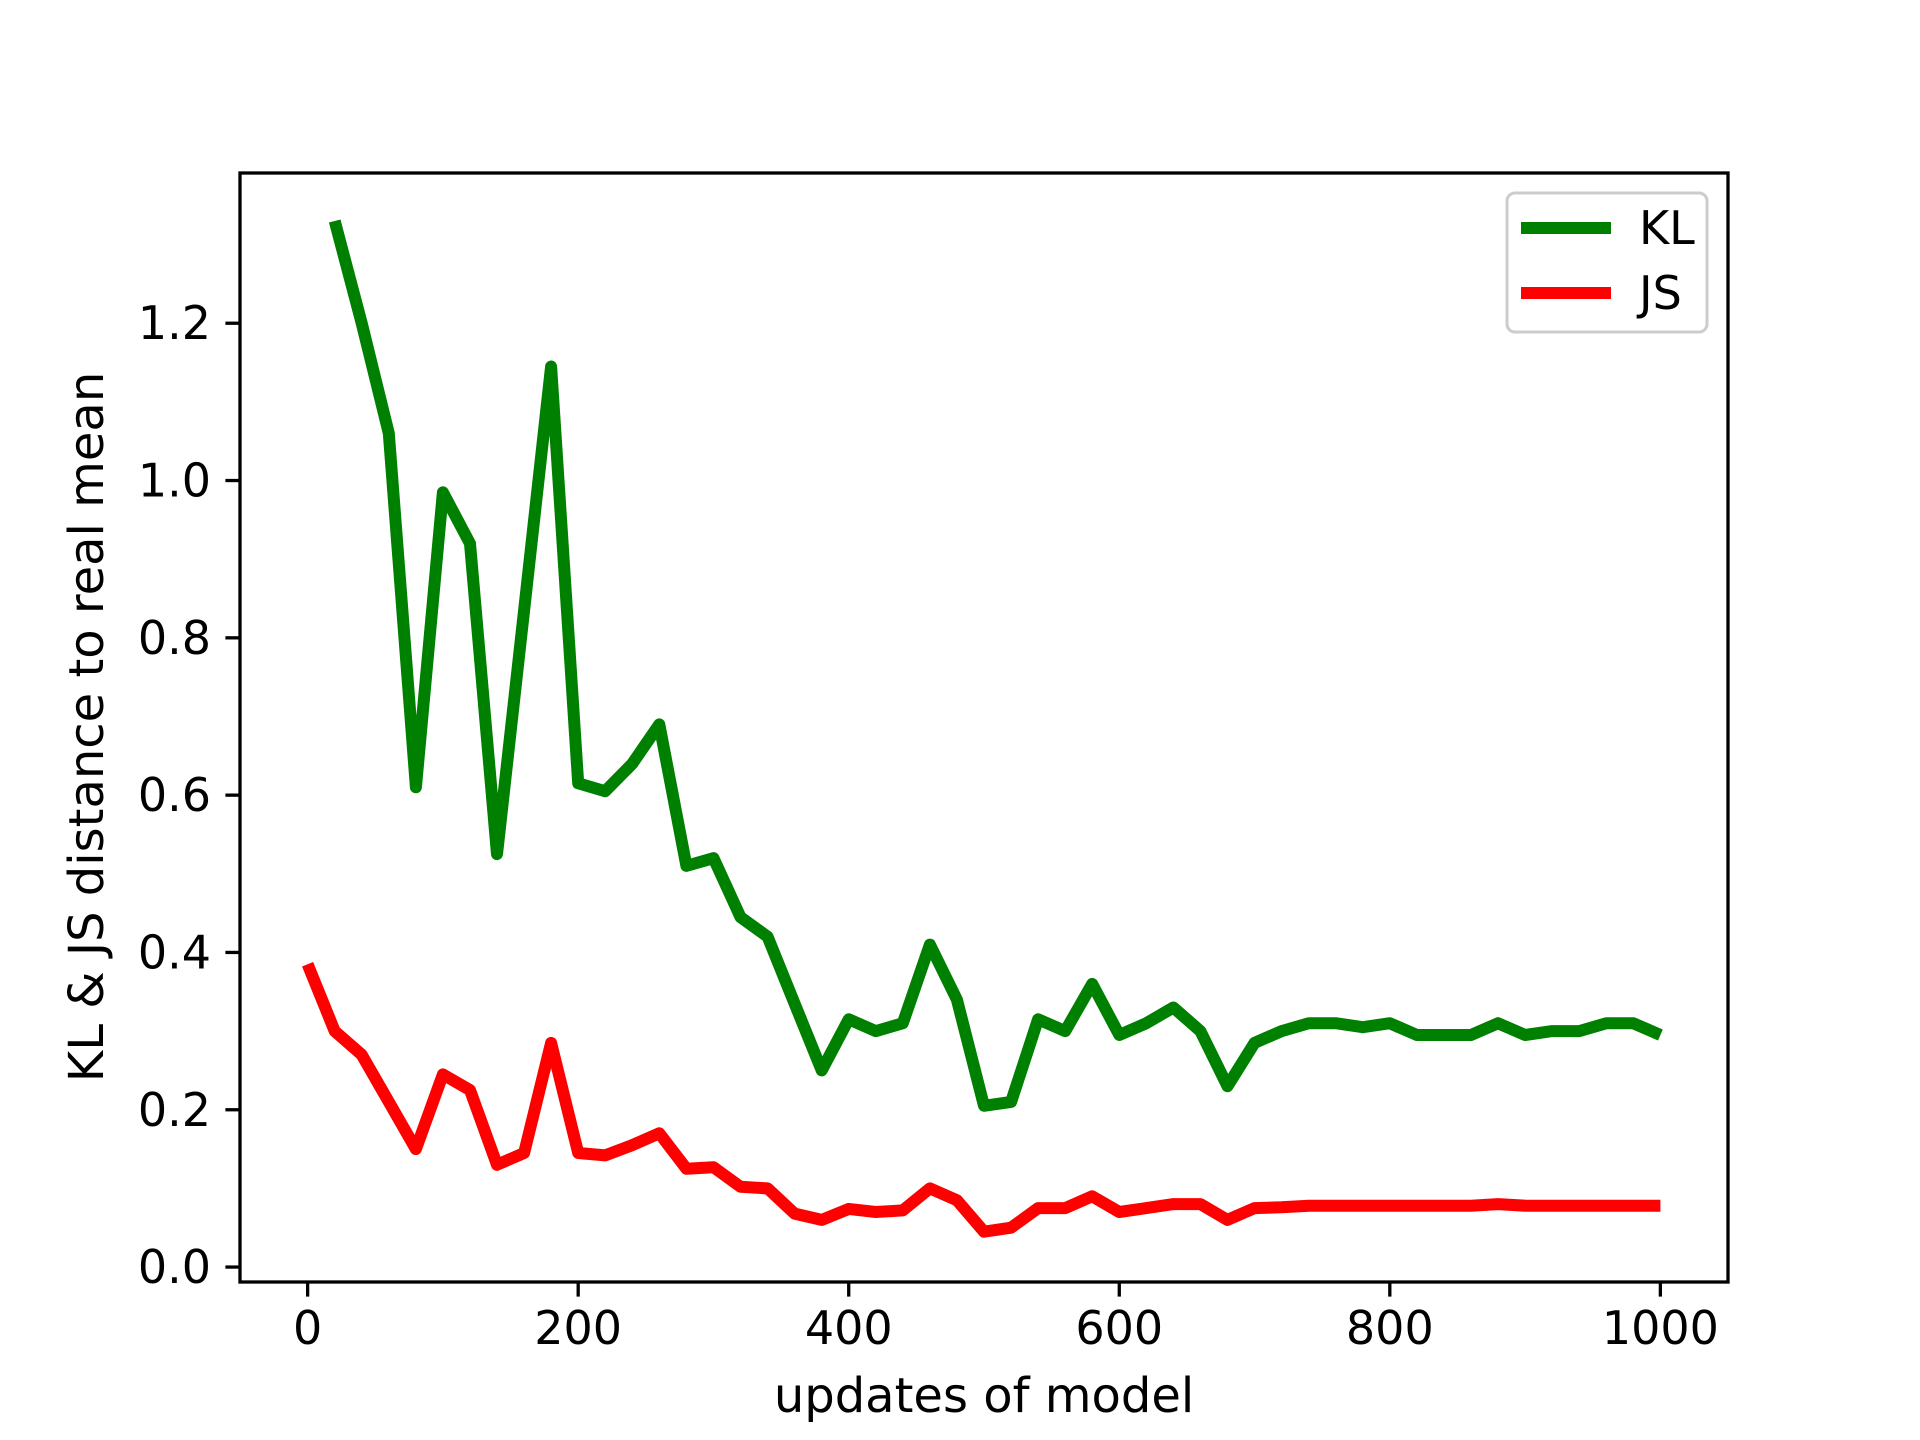 The image size is (1920, 1440). What do you see at coordinates (1667, 228) in the screenshot?
I see `legend-kl-label: KL` at bounding box center [1667, 228].